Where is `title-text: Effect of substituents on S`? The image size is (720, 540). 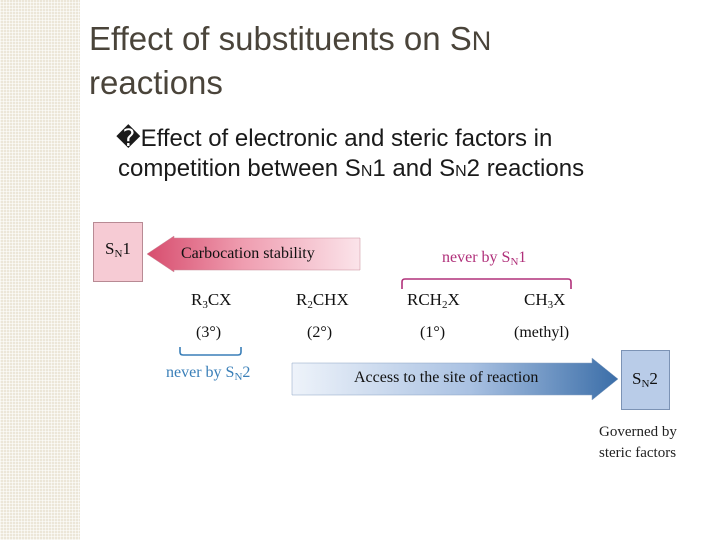
title-text: Effect of substituents on S is located at coordinates (280, 38).